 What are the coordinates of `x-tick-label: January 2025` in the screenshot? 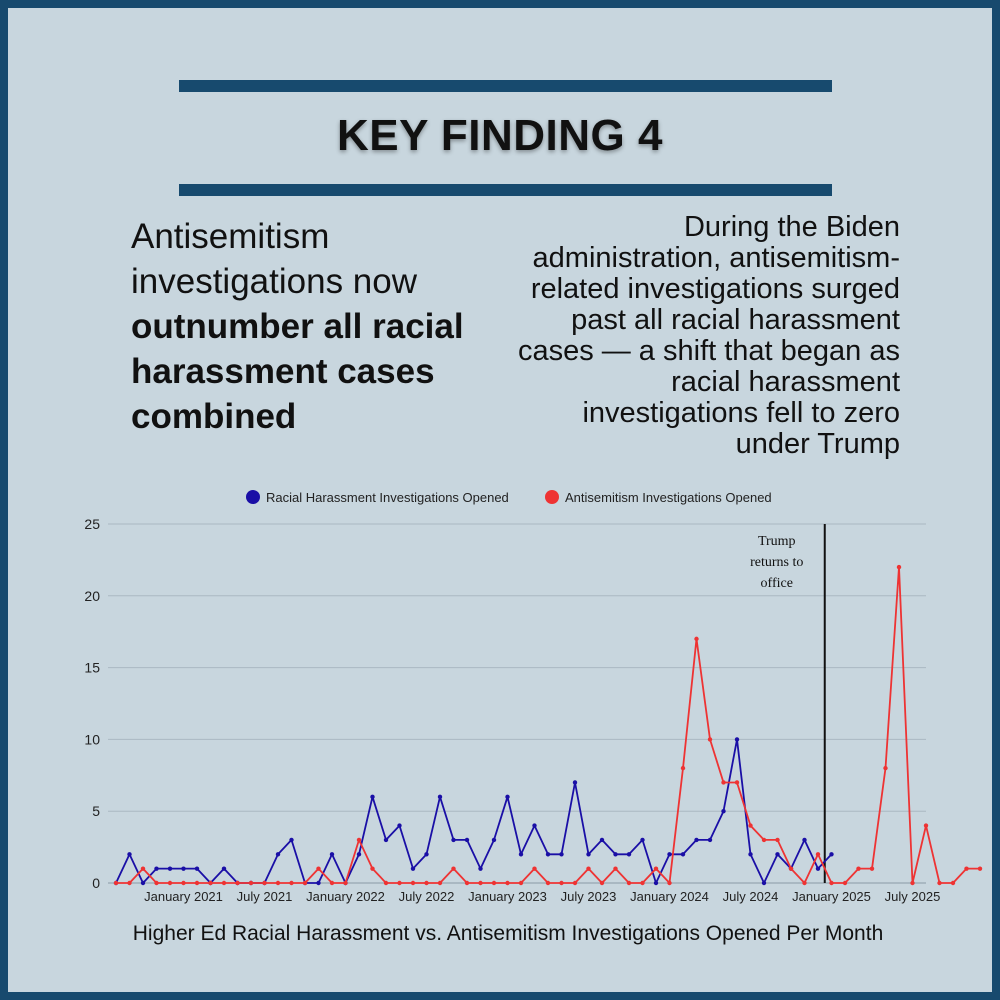 It's located at (831, 896).